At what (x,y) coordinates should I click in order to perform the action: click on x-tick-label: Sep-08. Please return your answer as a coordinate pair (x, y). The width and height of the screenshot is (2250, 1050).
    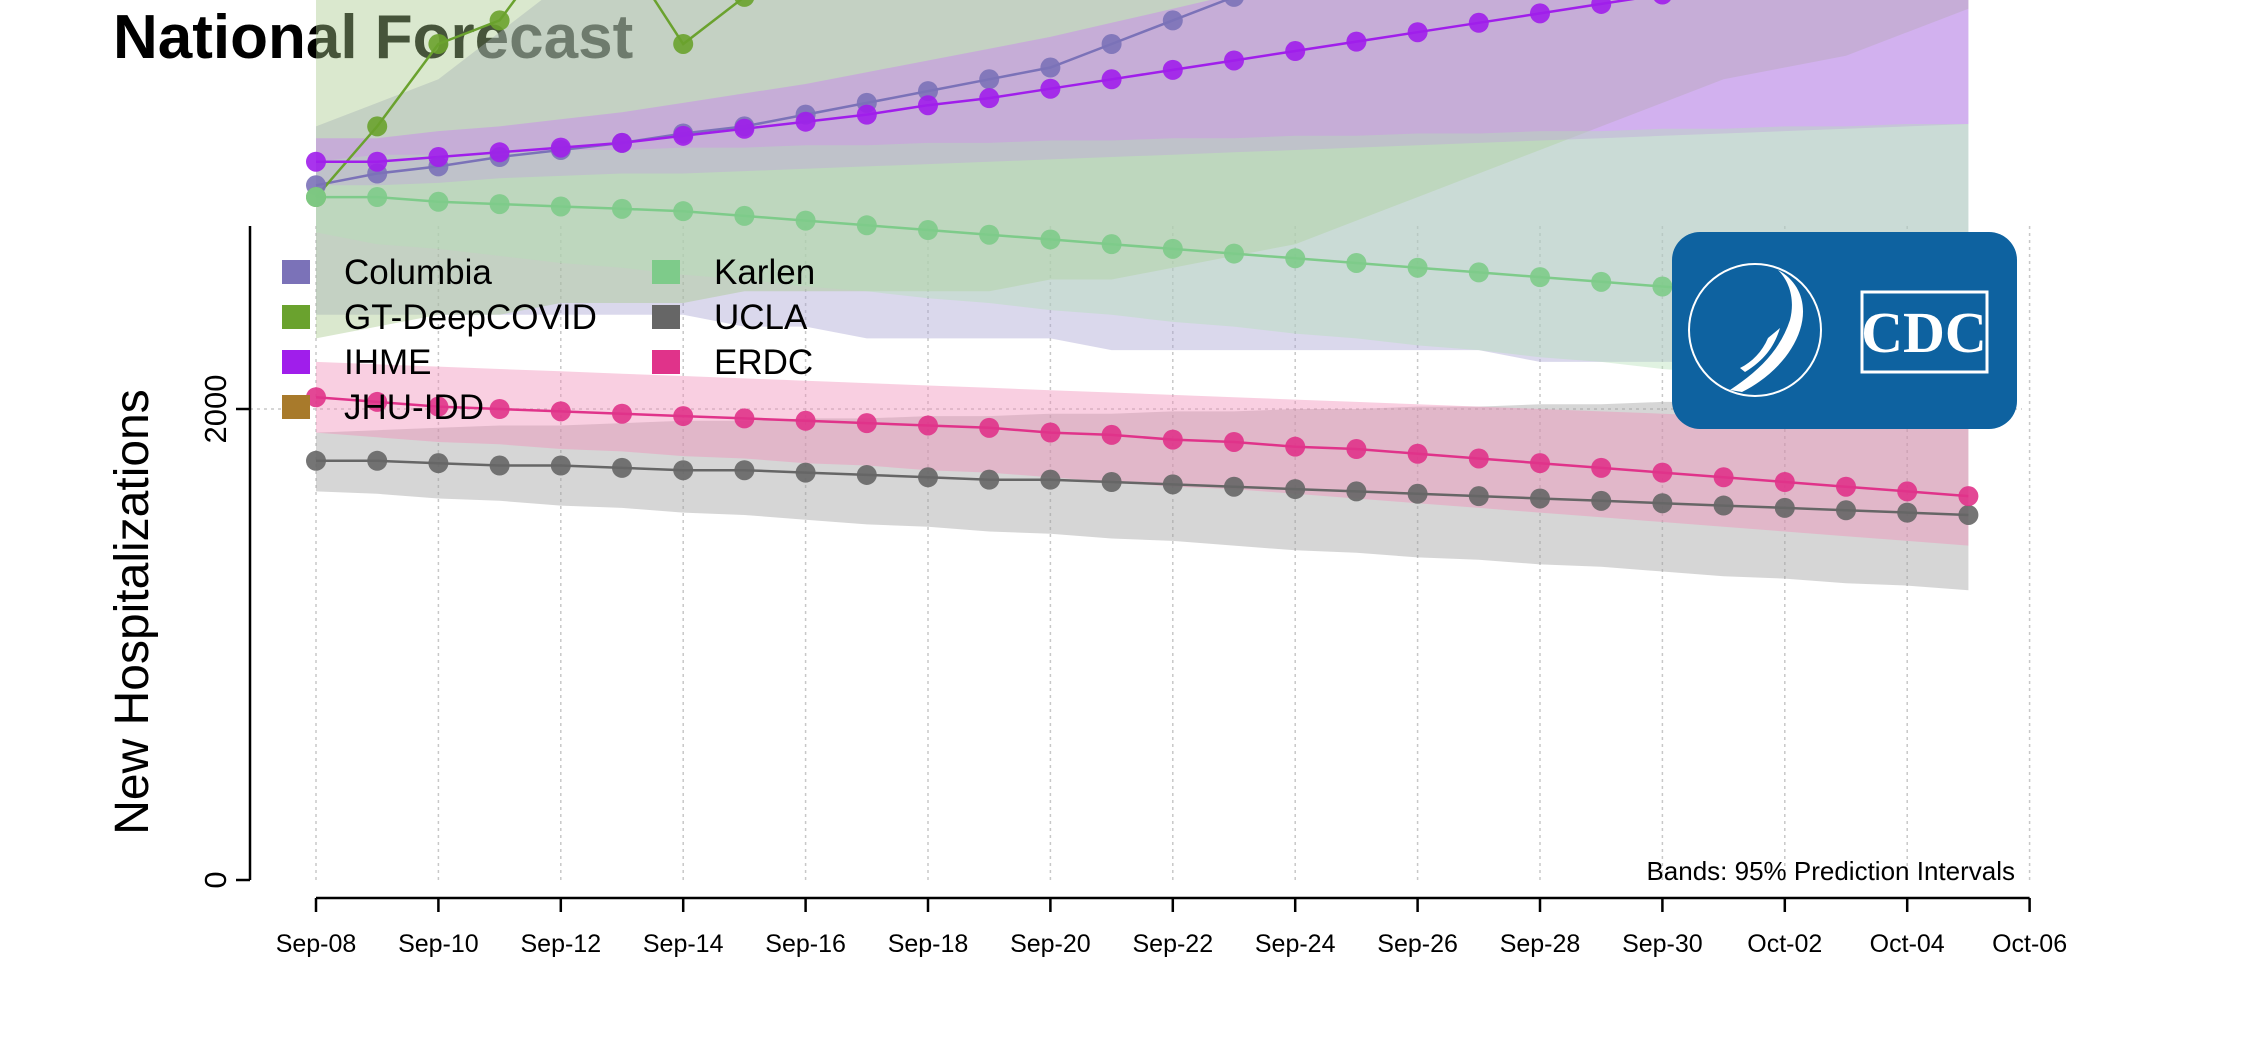
    Looking at the image, I should click on (316, 944).